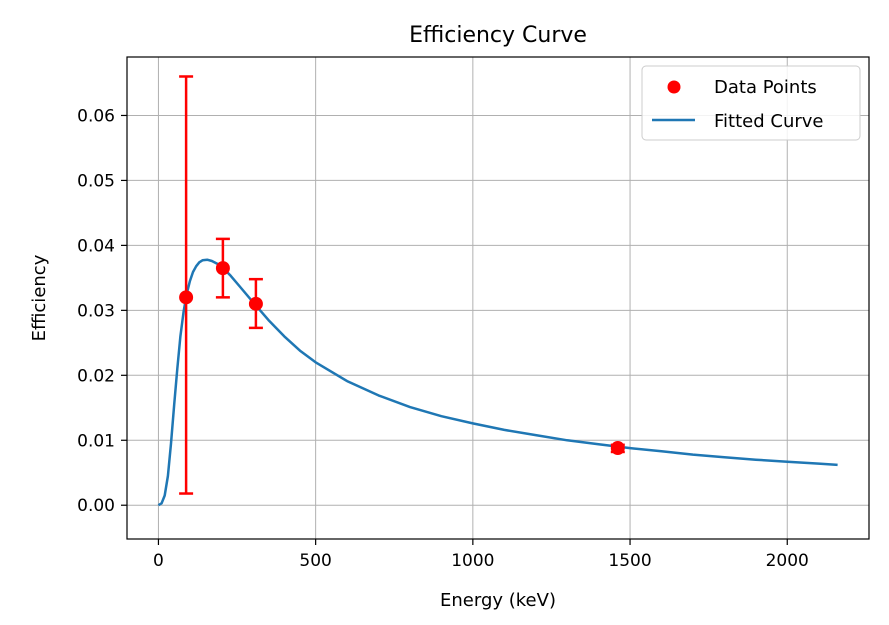  I want to click on y-tick-label: 0.01, so click(96, 441).